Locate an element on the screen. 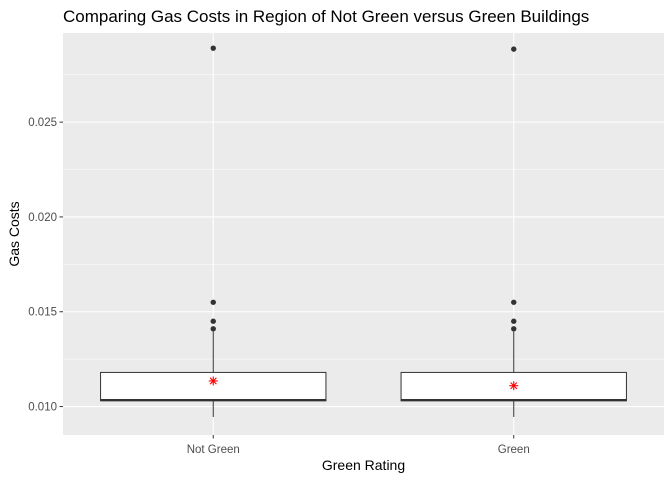 The width and height of the screenshot is (672, 480). y-tick-label: 0.025 is located at coordinates (42, 123).